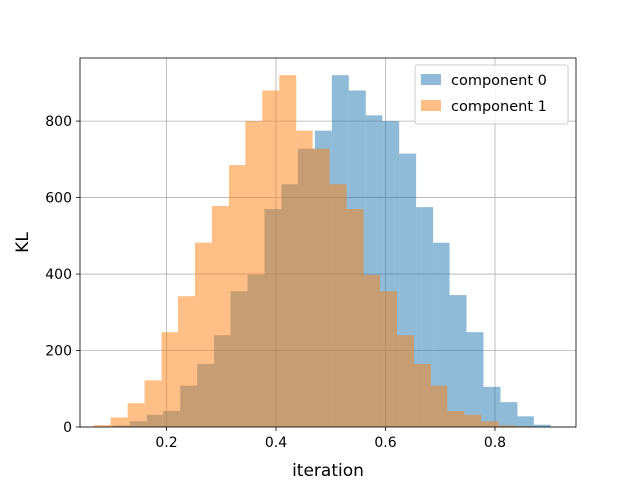 The image size is (640, 480). What do you see at coordinates (58, 122) in the screenshot?
I see `y-tick-label: 800` at bounding box center [58, 122].